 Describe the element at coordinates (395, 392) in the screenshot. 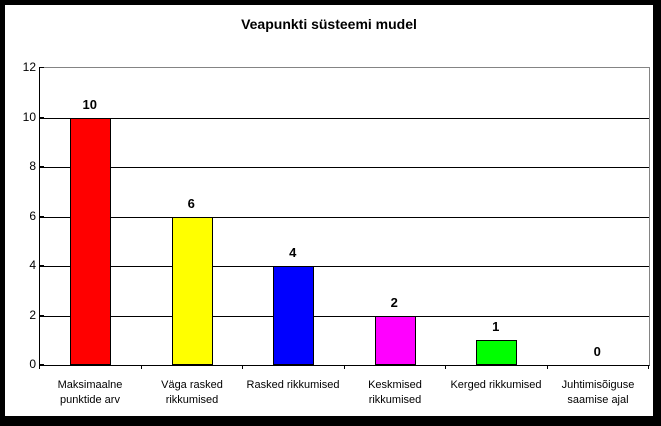

I see `category-label: Keskmised rikkumised` at that location.